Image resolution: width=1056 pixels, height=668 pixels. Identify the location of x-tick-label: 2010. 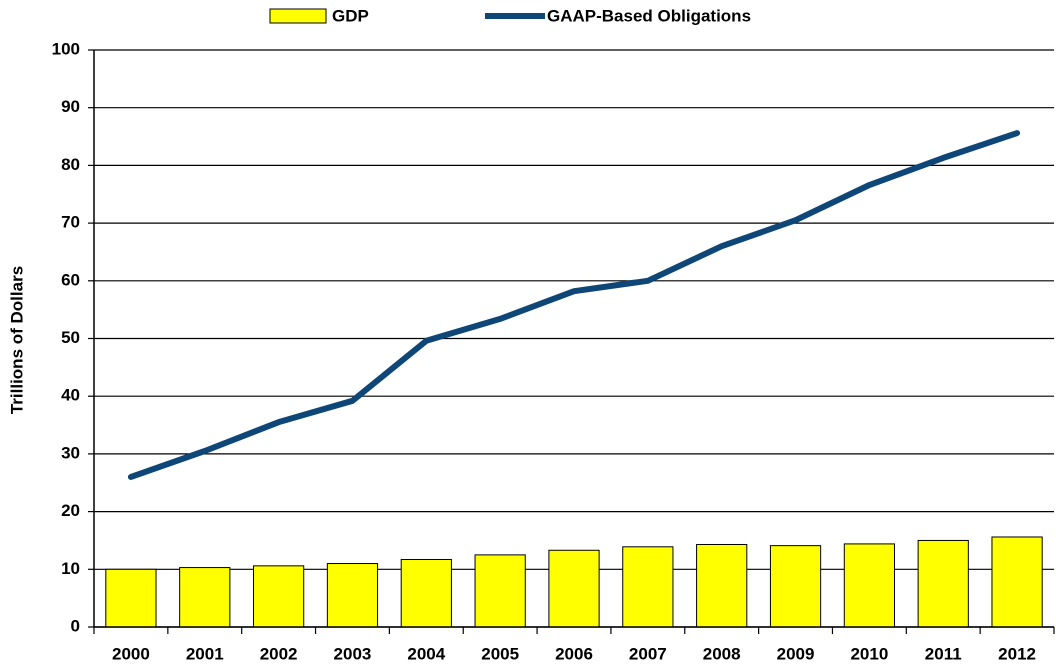
(869, 653).